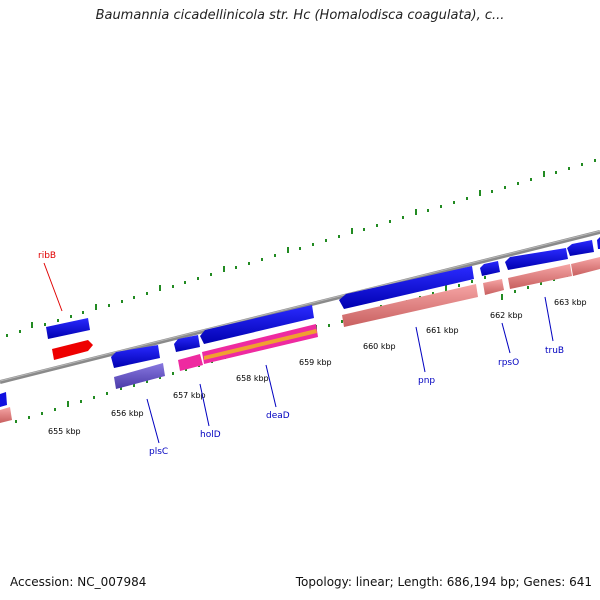  Describe the element at coordinates (506, 315) in the screenshot. I see `kbp-label: 662 kbp` at that location.